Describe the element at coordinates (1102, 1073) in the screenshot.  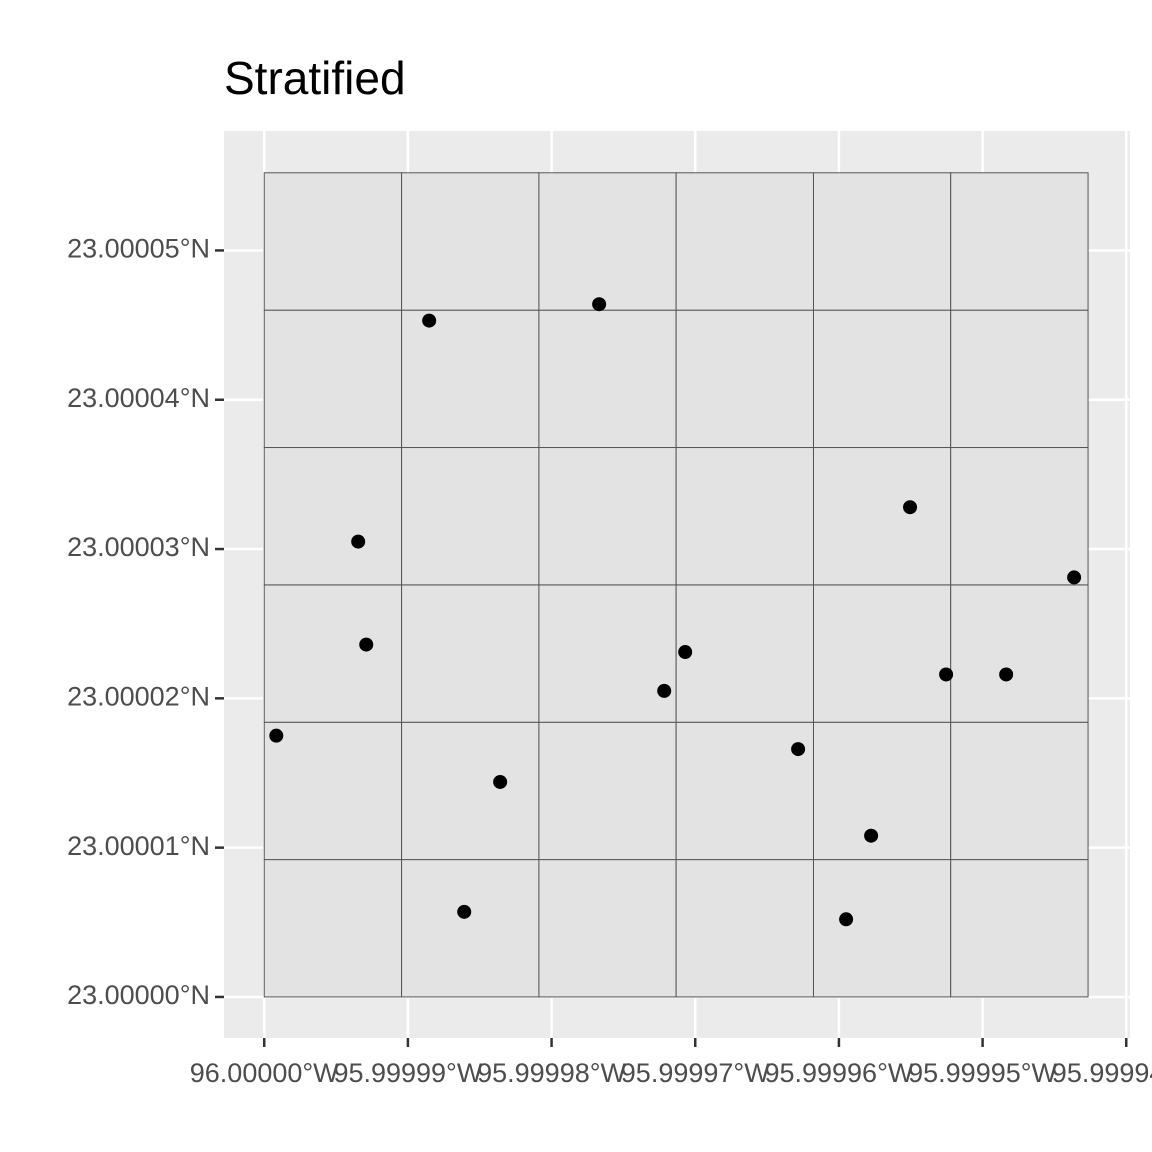
I see `x-tick-label: 95.99994°W` at that location.